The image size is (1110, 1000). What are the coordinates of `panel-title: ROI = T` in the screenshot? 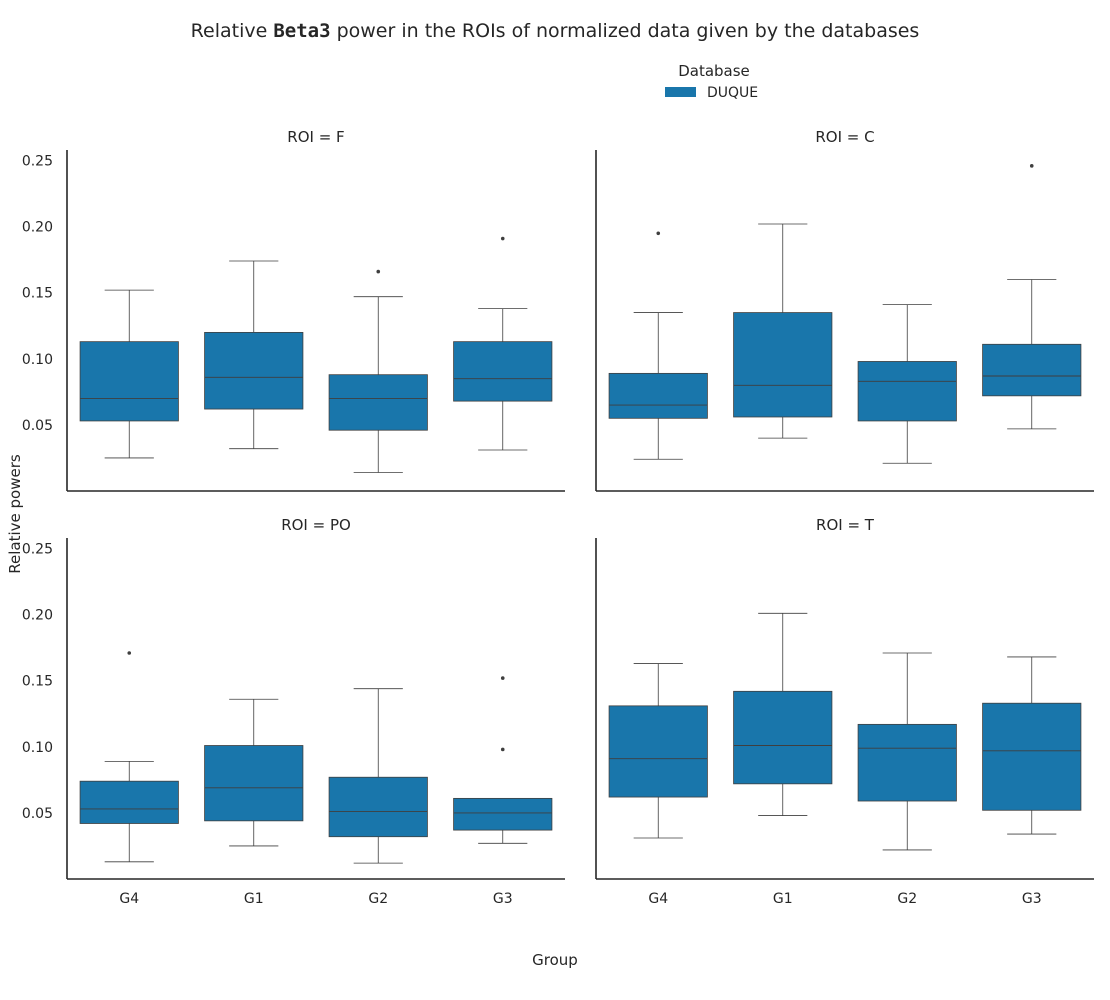 It's located at (845, 525).